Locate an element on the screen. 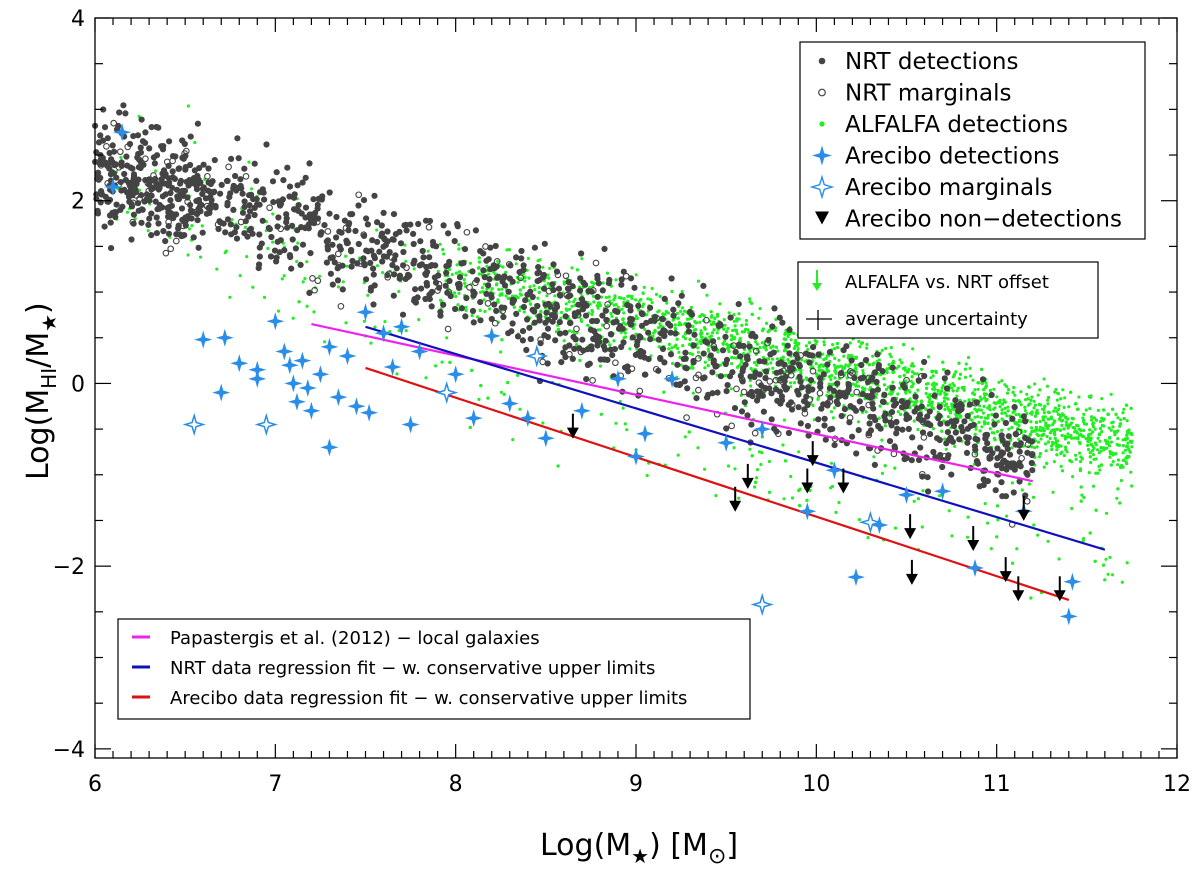  y-title-sub1: HI is located at coordinates (49, 378).